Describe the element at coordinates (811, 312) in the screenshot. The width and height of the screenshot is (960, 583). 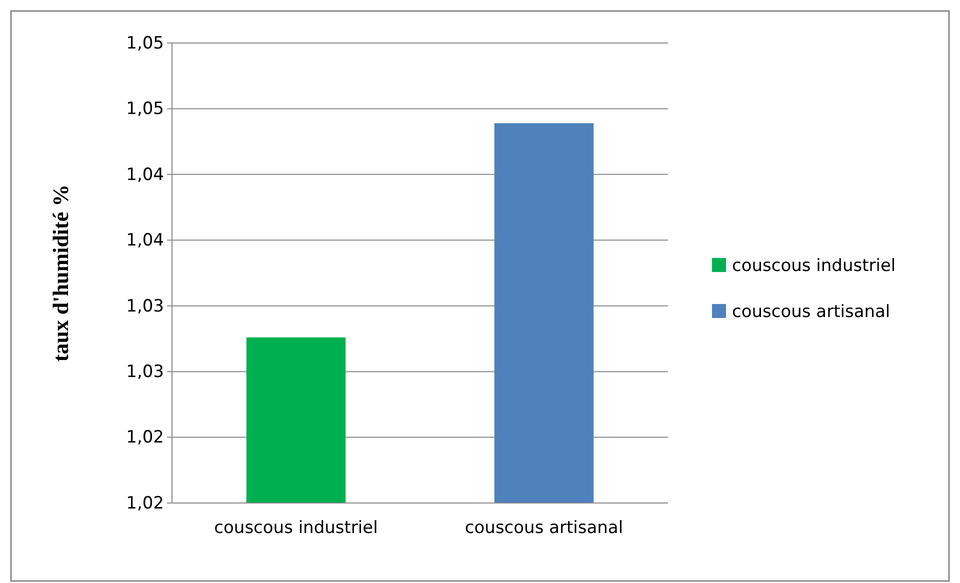
I see `legend-label: couscous artisanal` at that location.